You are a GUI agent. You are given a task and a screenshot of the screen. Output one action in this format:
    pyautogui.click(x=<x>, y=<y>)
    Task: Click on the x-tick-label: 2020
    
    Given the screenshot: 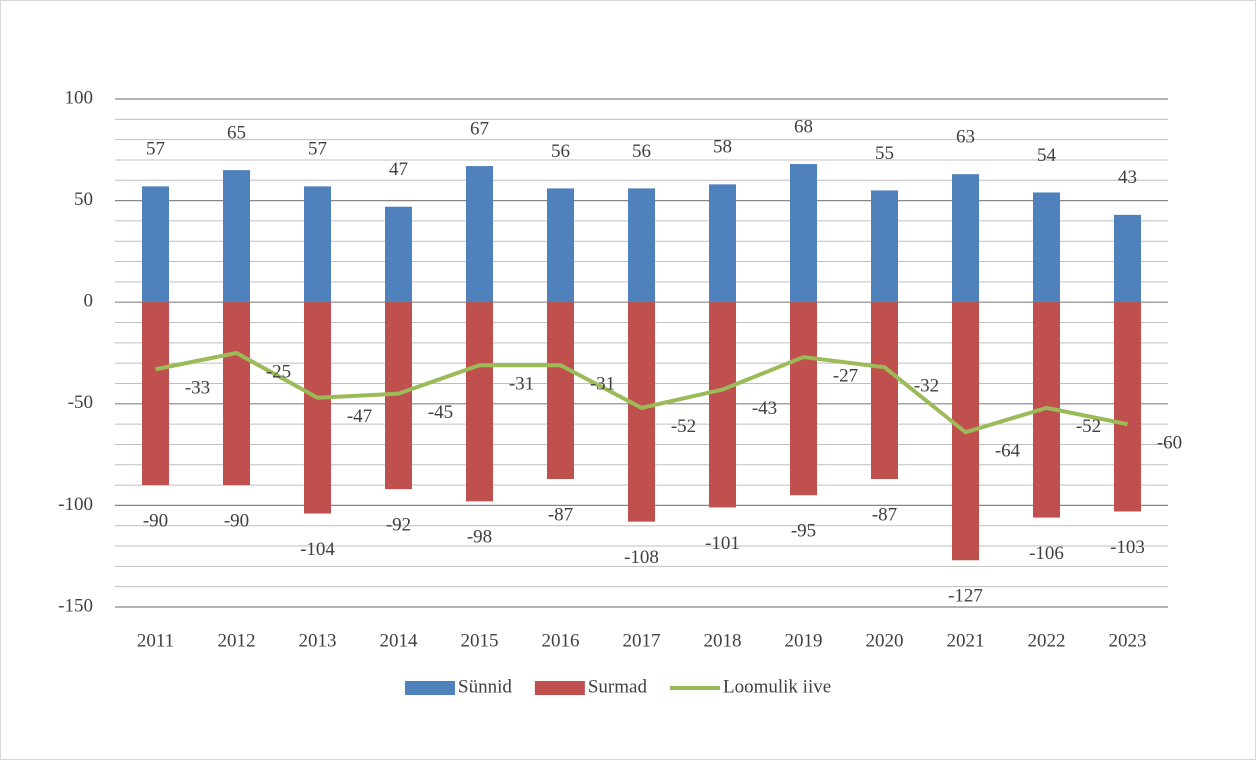 What is the action you would take?
    pyautogui.click(x=885, y=640)
    